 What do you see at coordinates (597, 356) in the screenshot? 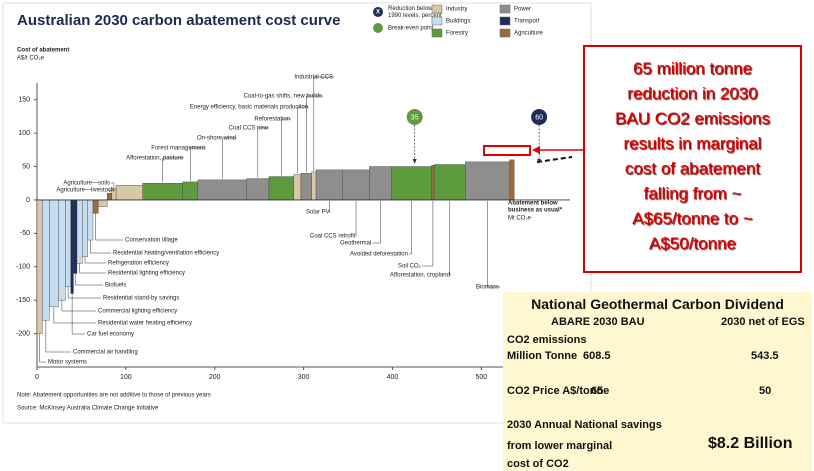
I see `cell: 608.5` at bounding box center [597, 356].